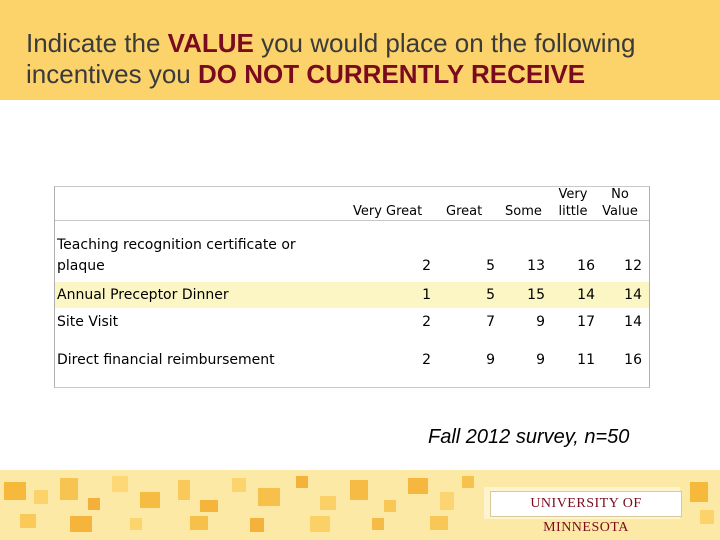  I want to click on col-header-very-great: Very Great, so click(388, 211).